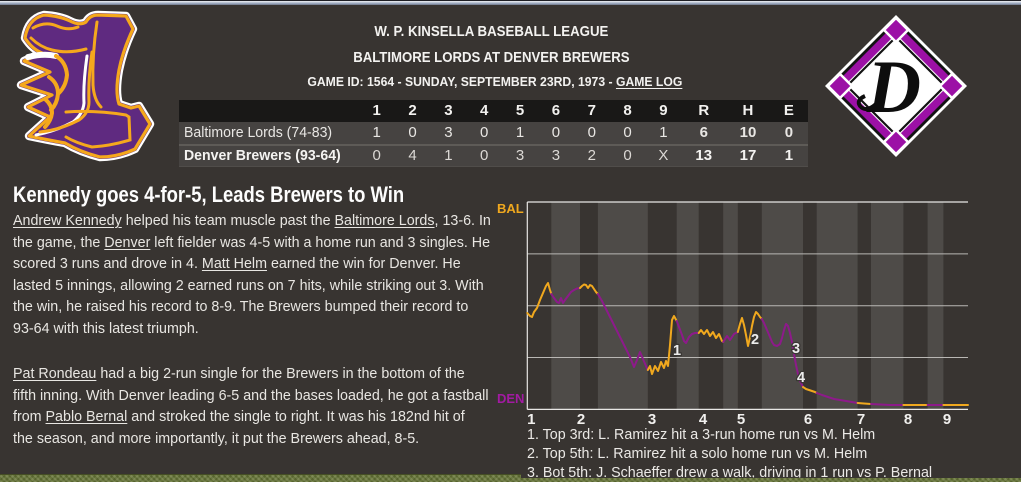  I want to click on svg-text: 7, so click(861, 419).